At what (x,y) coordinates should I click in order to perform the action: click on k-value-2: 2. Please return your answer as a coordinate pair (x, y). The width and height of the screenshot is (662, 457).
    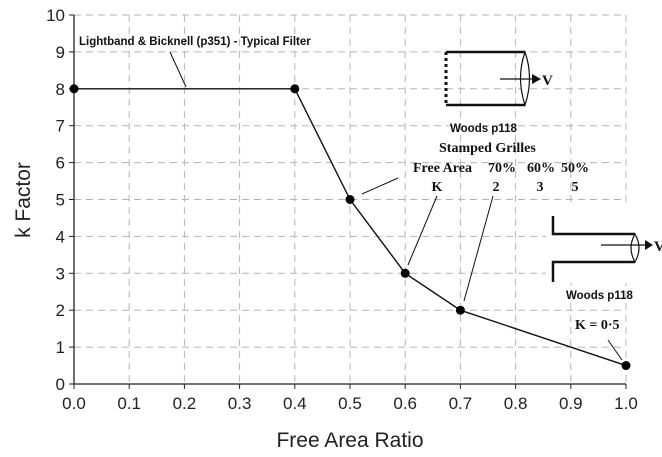
    Looking at the image, I should click on (496, 187).